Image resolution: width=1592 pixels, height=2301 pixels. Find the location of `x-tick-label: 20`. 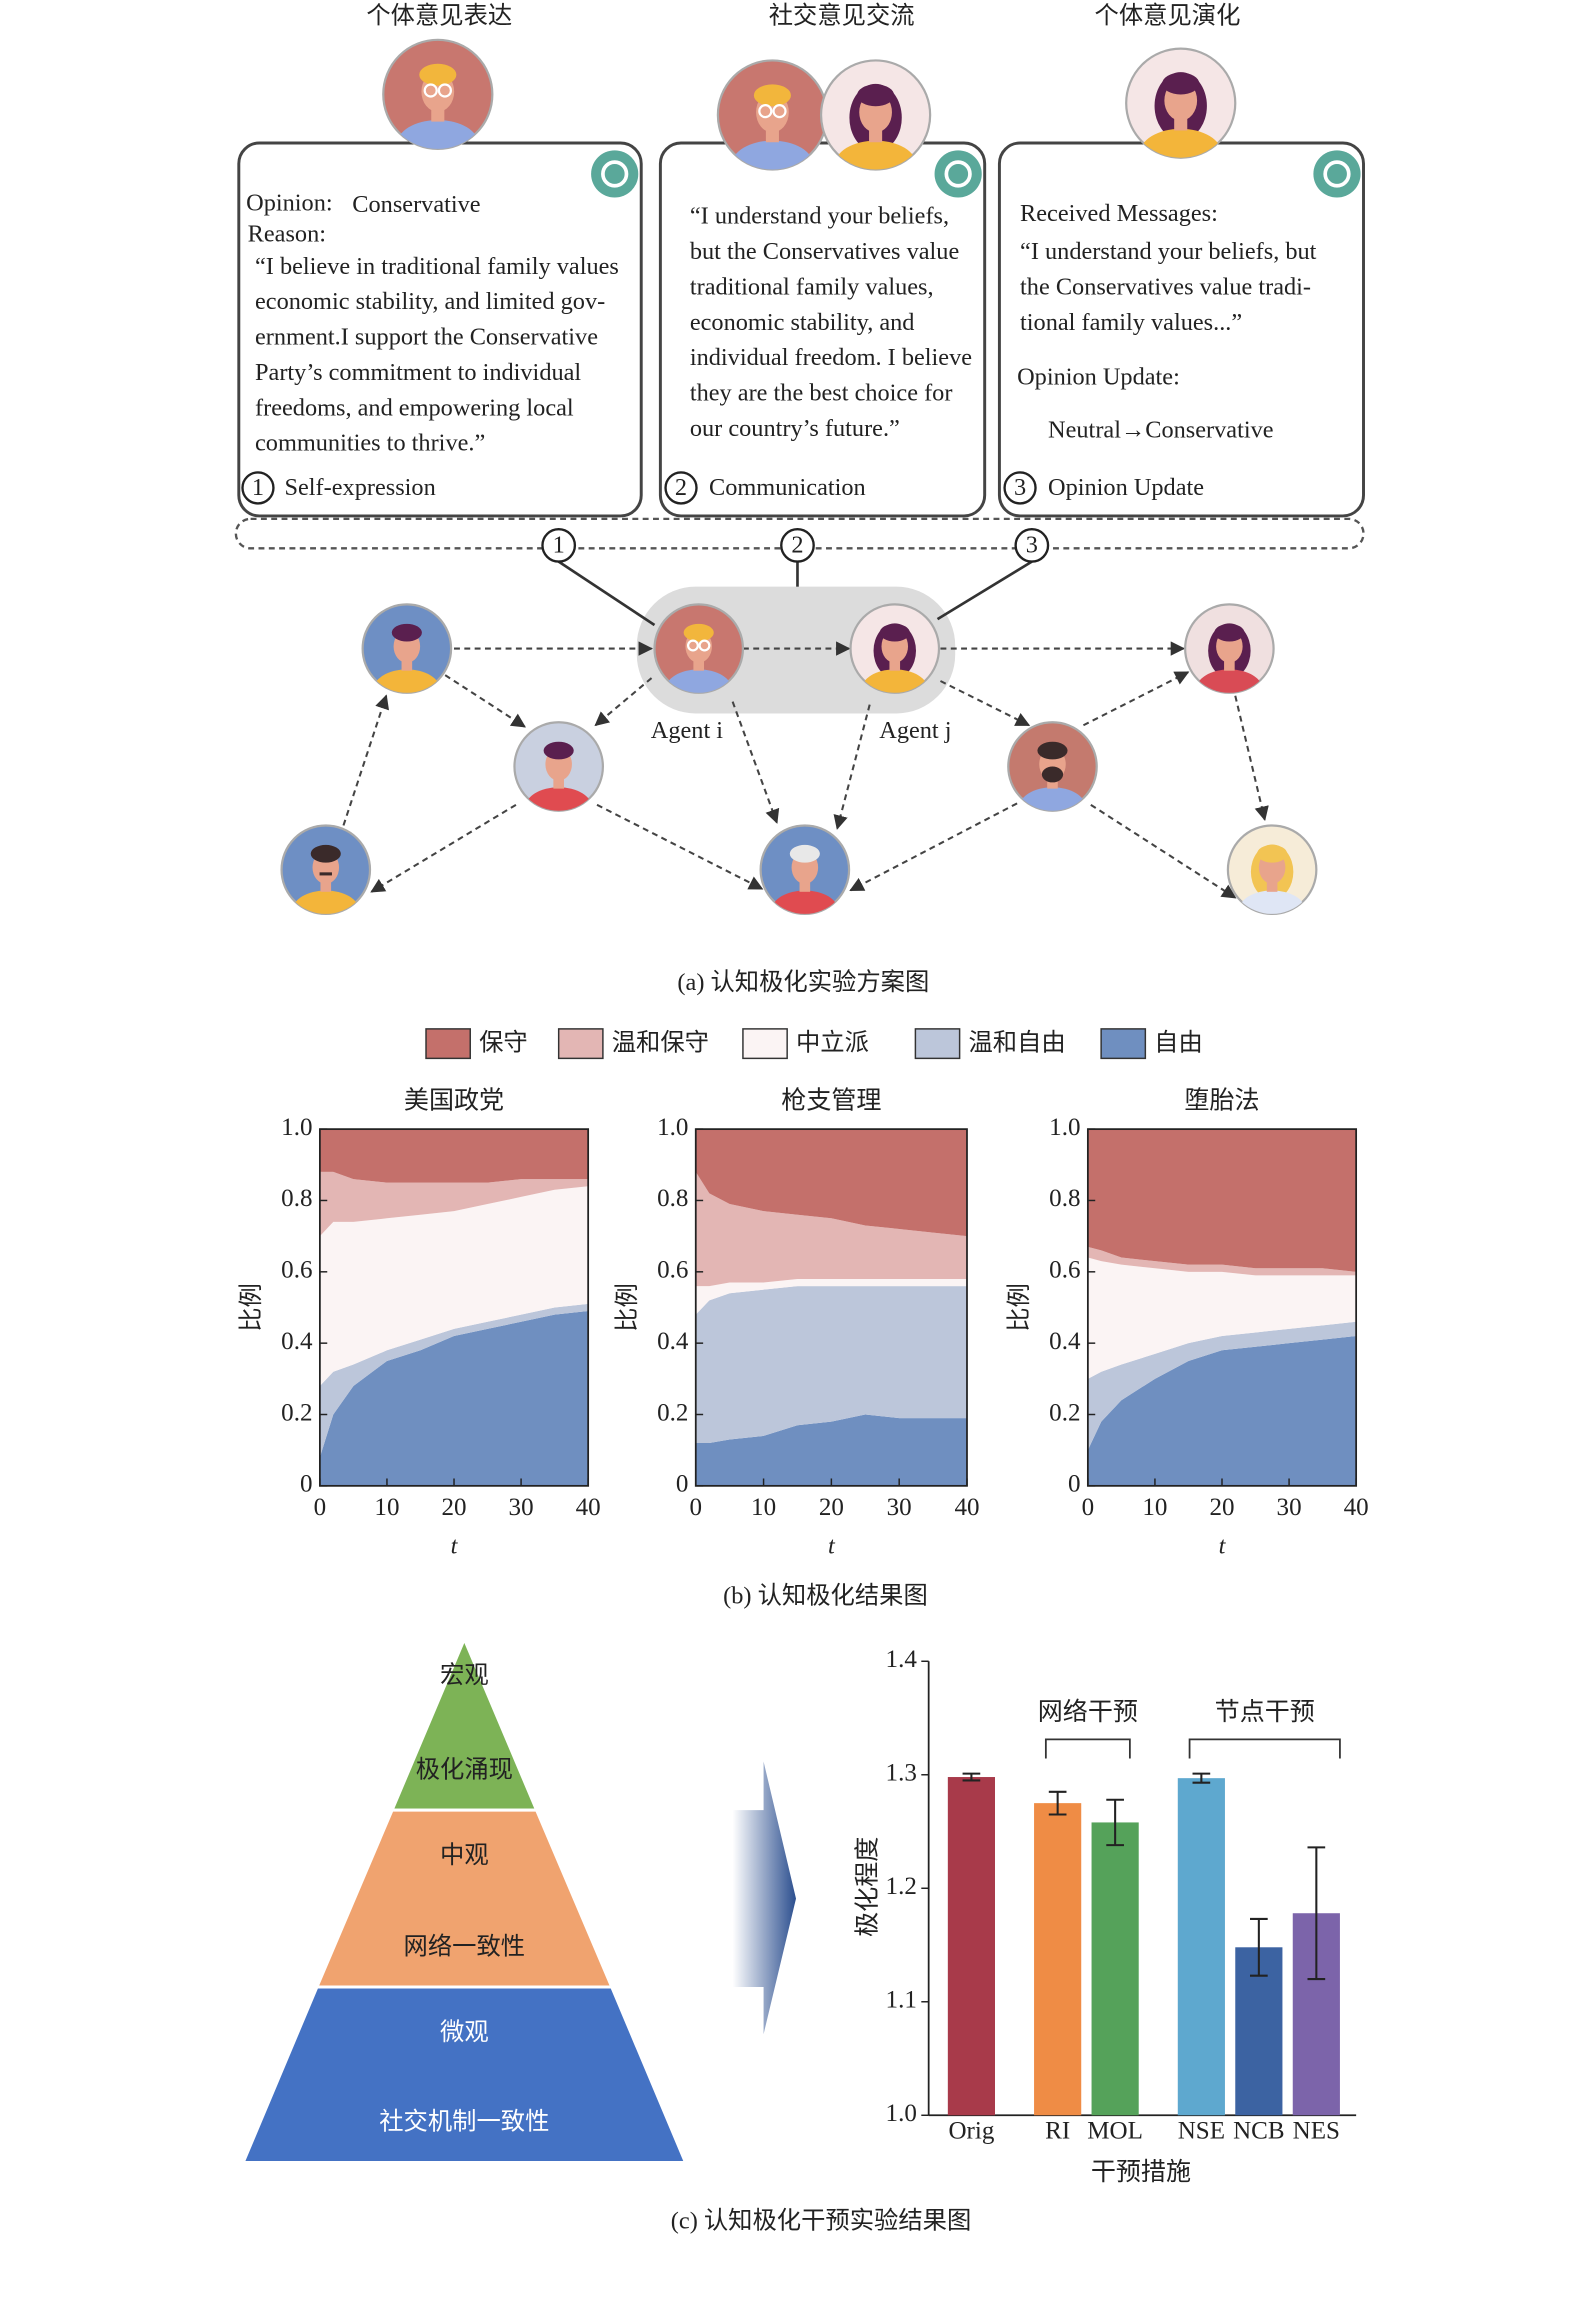

x-tick-label: 20 is located at coordinates (1221, 1507).